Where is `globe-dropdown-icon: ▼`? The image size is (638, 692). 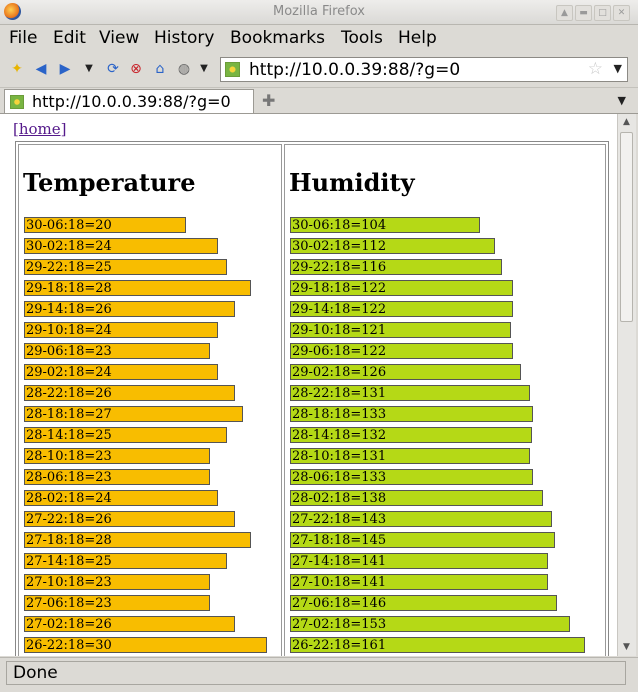
globe-dropdown-icon: ▼ is located at coordinates (204, 68).